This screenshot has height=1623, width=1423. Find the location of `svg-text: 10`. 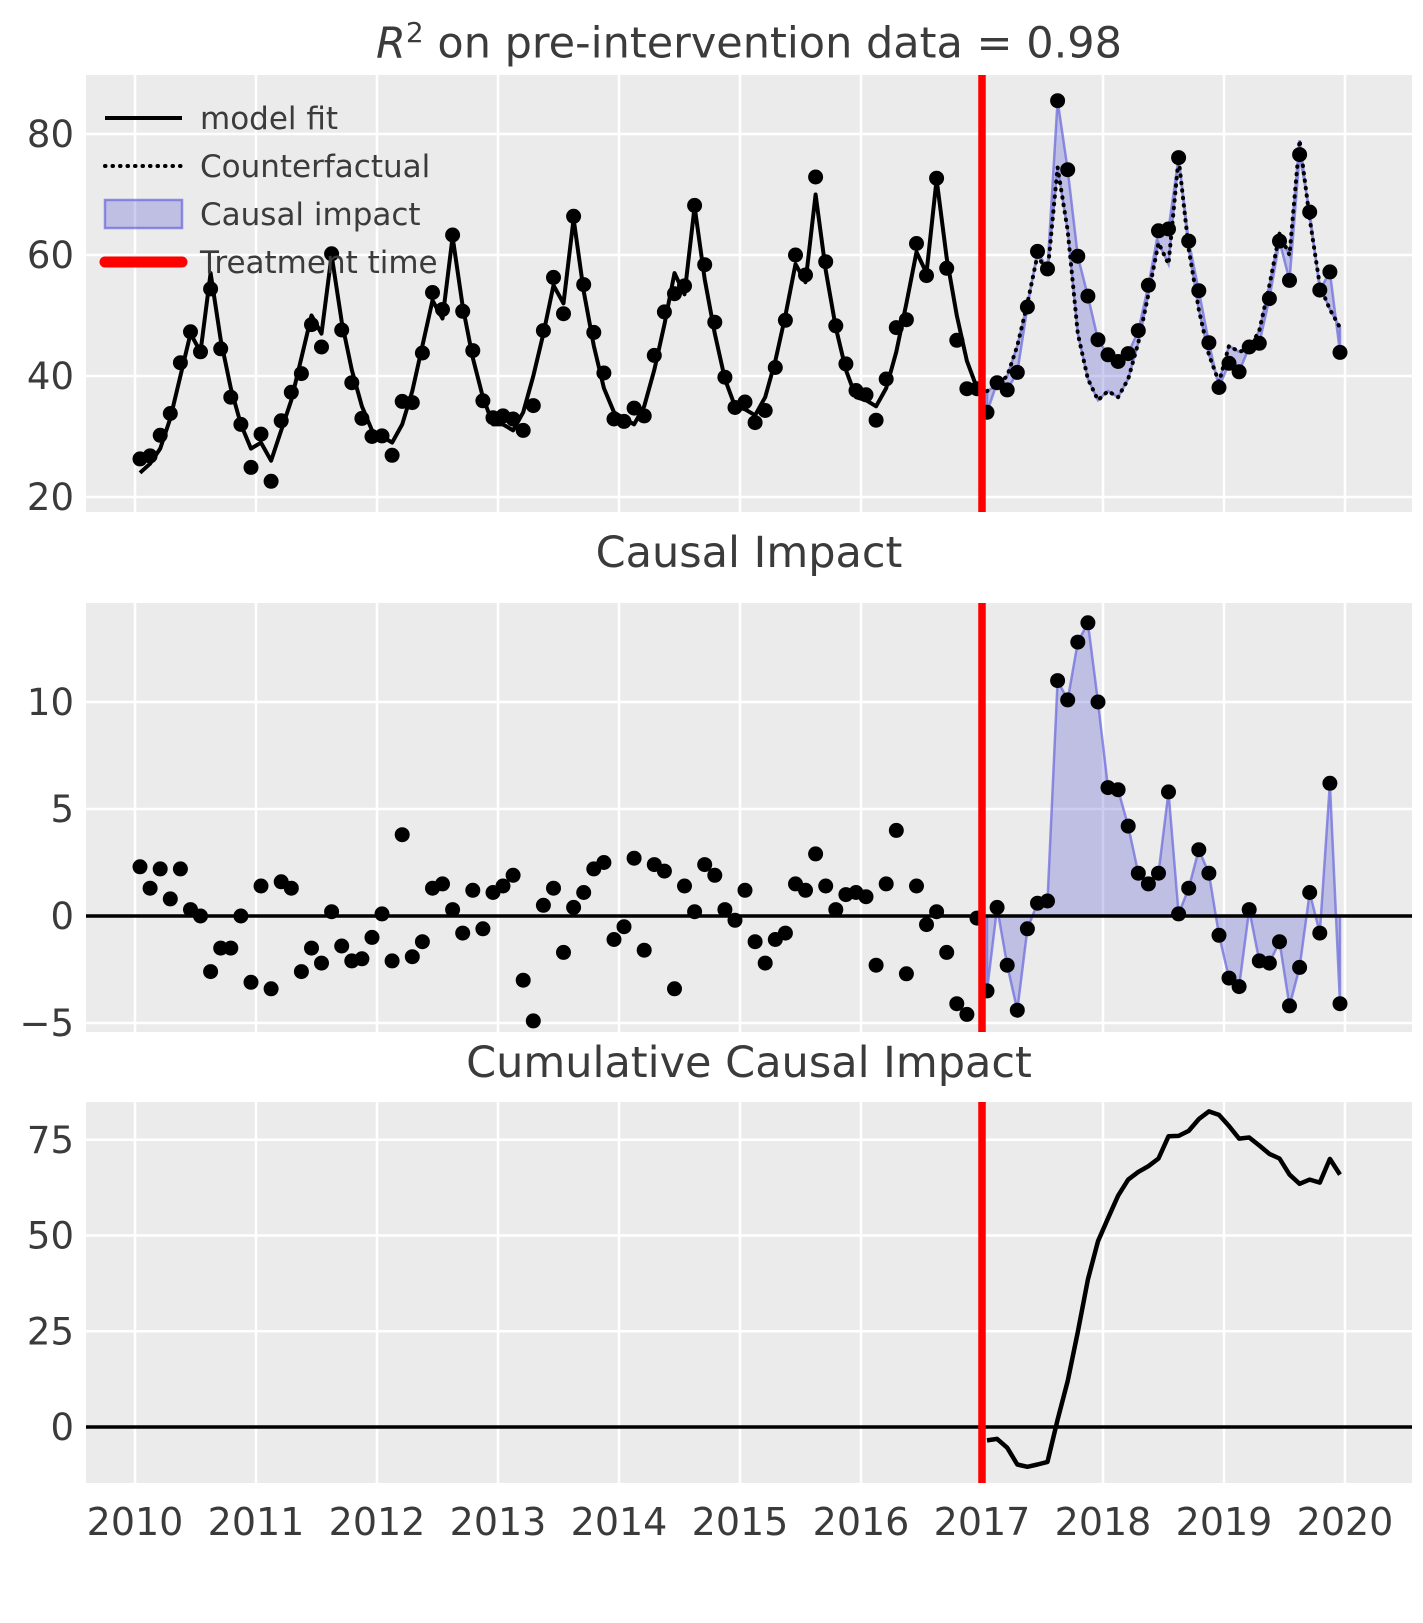

svg-text: 10 is located at coordinates (50, 702).